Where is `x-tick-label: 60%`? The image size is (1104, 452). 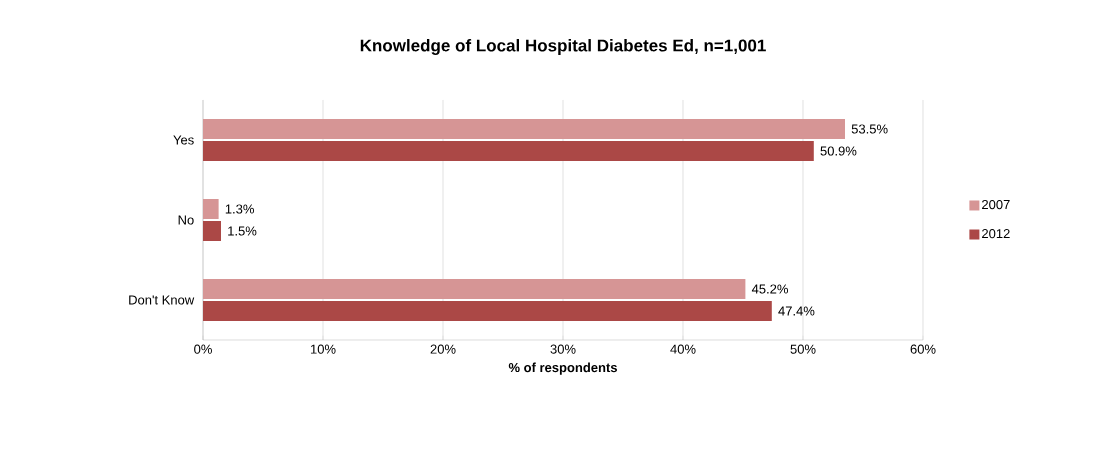 x-tick-label: 60% is located at coordinates (923, 349).